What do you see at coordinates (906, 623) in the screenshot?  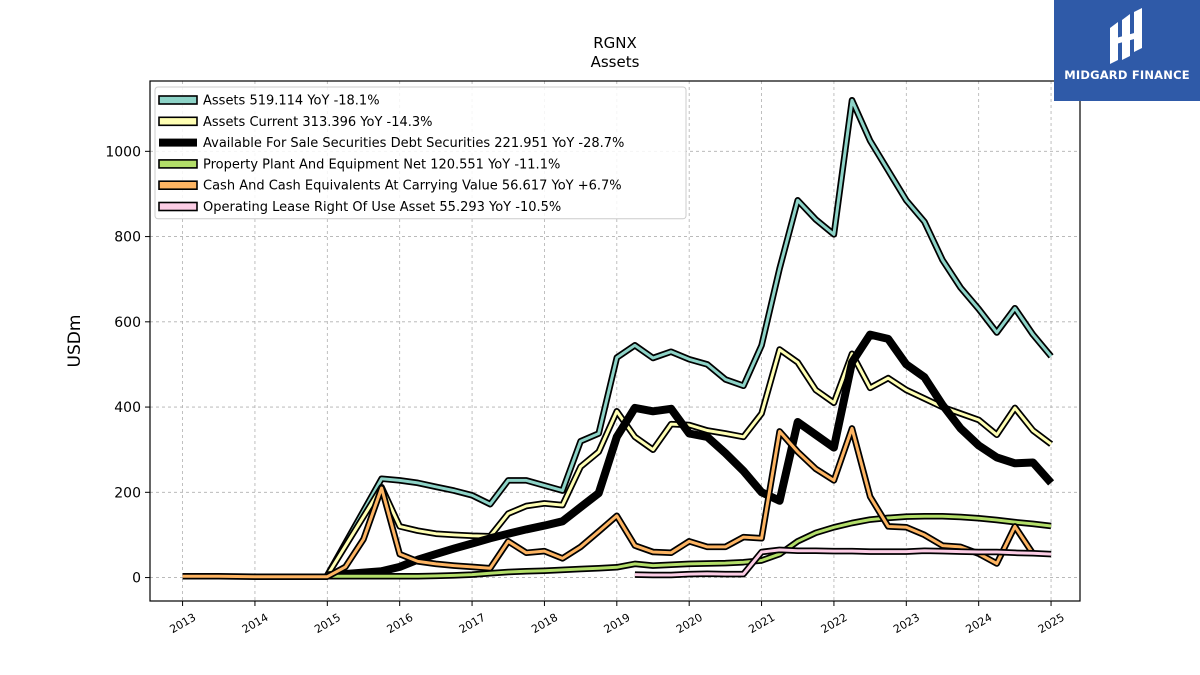 I see `x-tick-label: 2023` at bounding box center [906, 623].